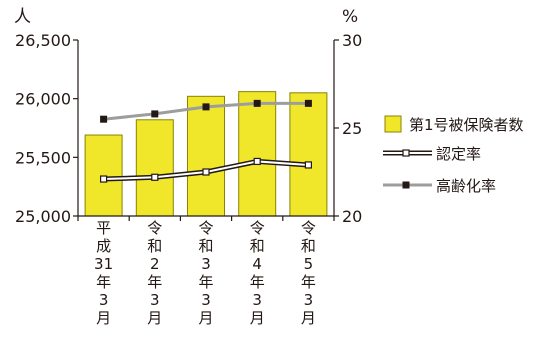 This screenshot has width=555, height=345. I want to click on left-tick-label: 26,000, so click(43, 99).